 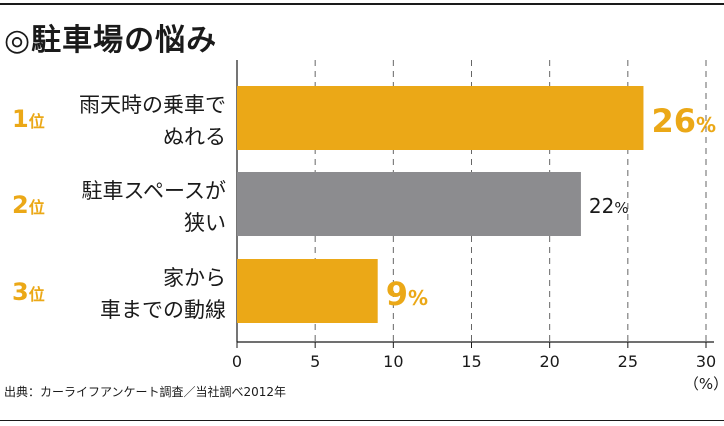 What do you see at coordinates (111, 40) in the screenshot?
I see `page-title: ◎駐車場の悩み` at bounding box center [111, 40].